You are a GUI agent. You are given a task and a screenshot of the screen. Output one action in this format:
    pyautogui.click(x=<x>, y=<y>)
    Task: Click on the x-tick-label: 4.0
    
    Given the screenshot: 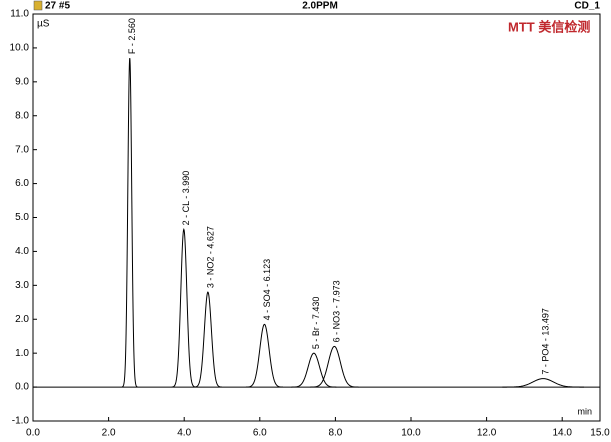 What is the action you would take?
    pyautogui.click(x=184, y=433)
    